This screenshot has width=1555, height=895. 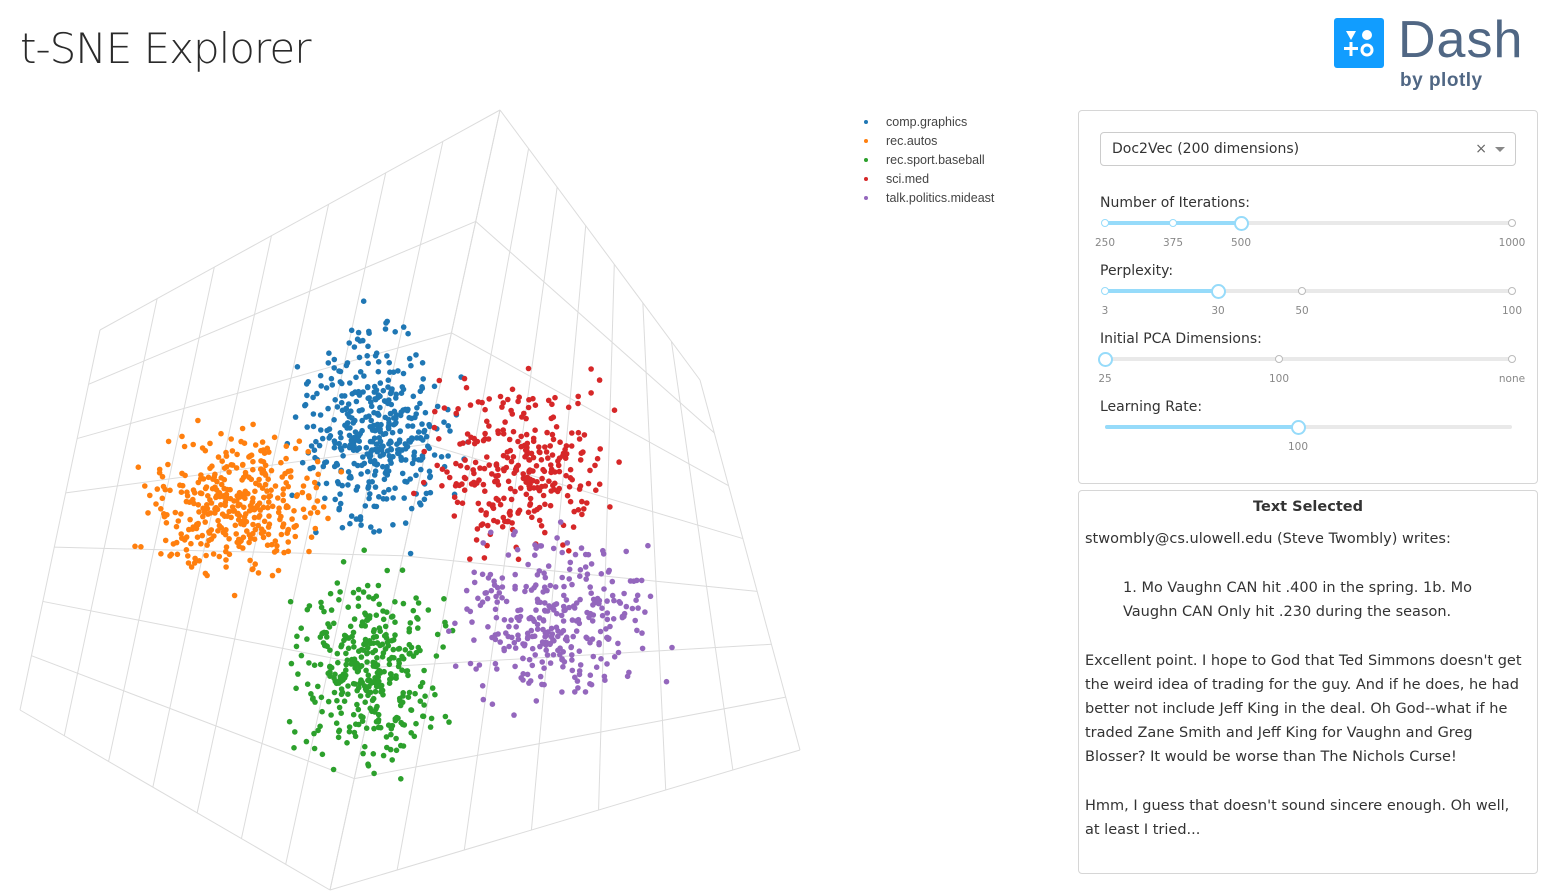 I want to click on pca-slider-handle, so click(x=1105, y=359).